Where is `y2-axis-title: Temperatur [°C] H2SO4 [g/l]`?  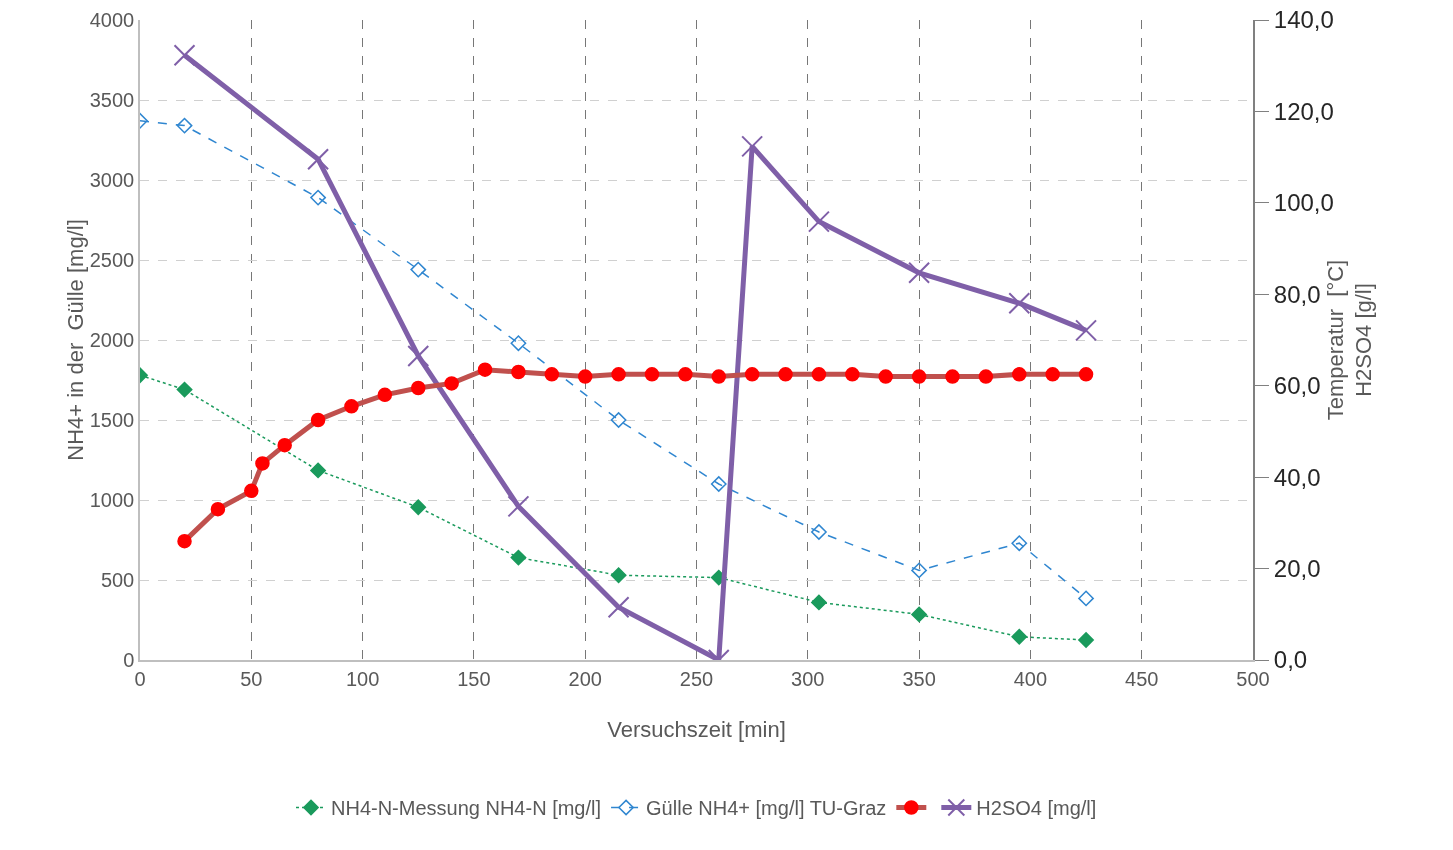 y2-axis-title: Temperatur [°C] H2SO4 [g/l] is located at coordinates (1349, 340).